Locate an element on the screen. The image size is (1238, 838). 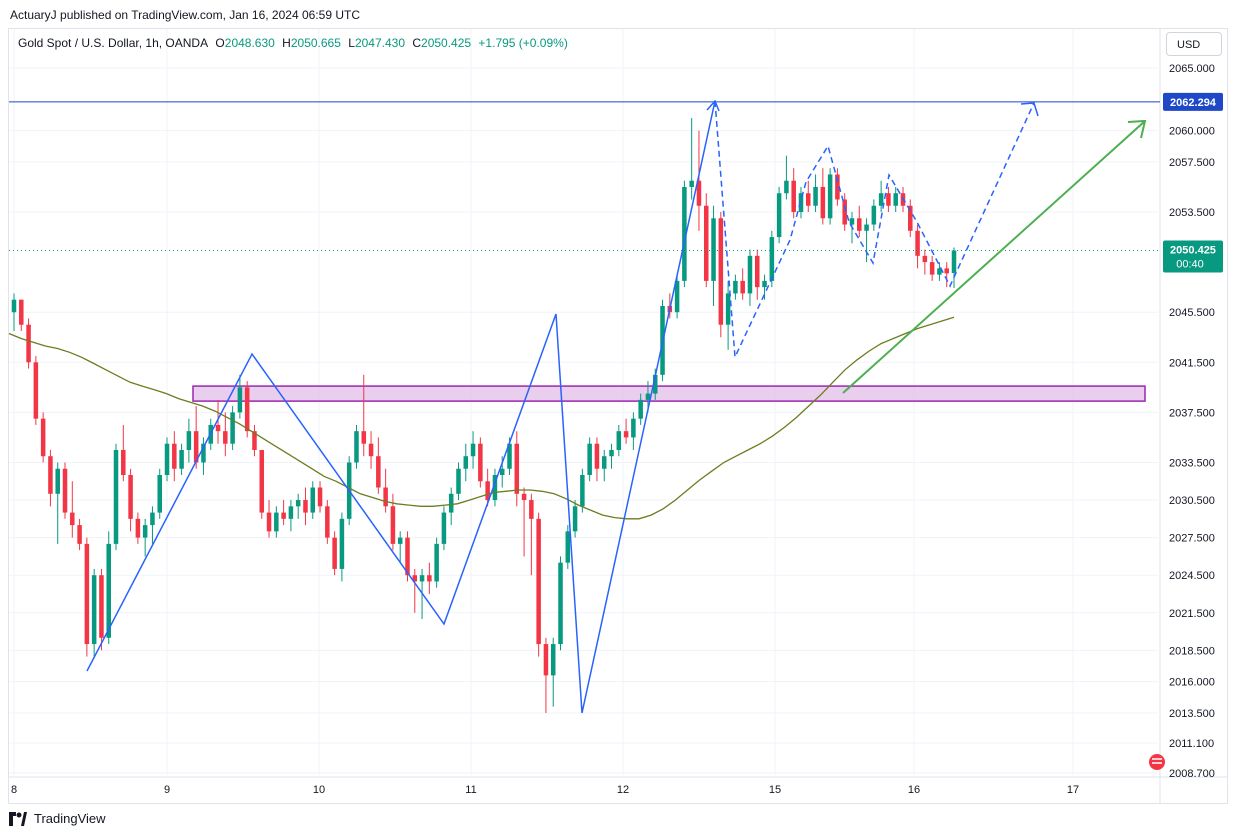
price-tick-label: 2057.500 is located at coordinates (1192, 163).